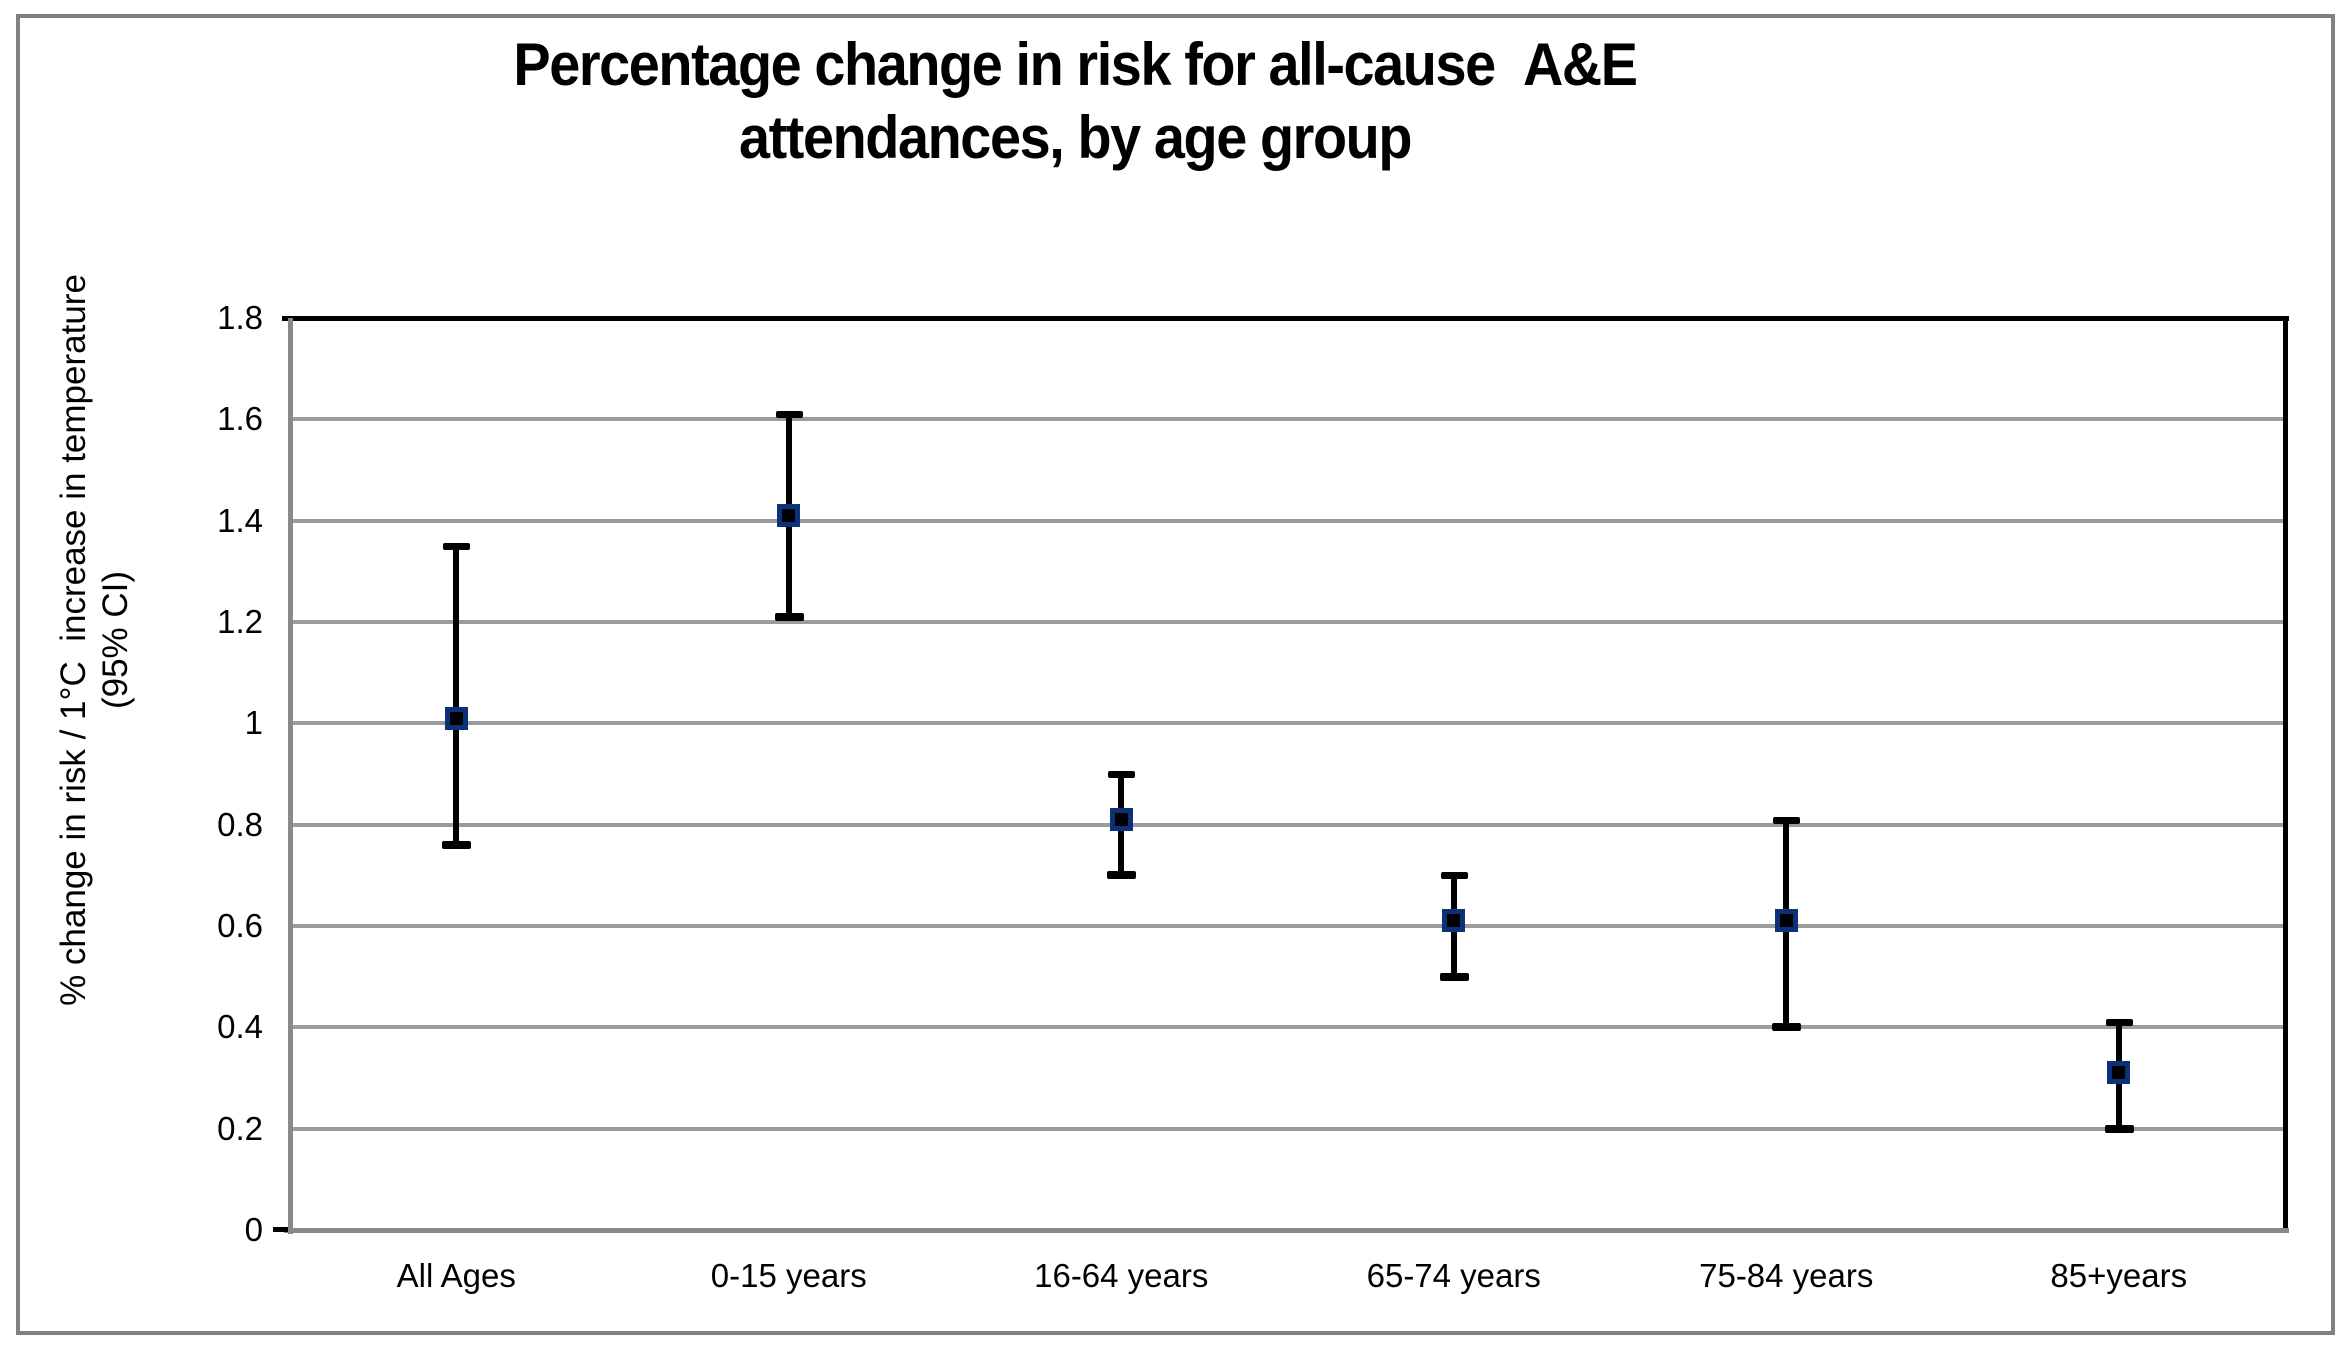  Describe the element at coordinates (240, 419) in the screenshot. I see `y-tick-label: 1.6` at that location.